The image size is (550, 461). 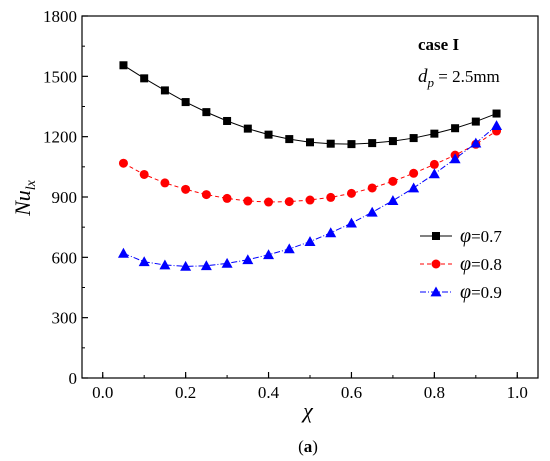 I want to click on y-axis-title: Nulx, so click(x=24, y=198).